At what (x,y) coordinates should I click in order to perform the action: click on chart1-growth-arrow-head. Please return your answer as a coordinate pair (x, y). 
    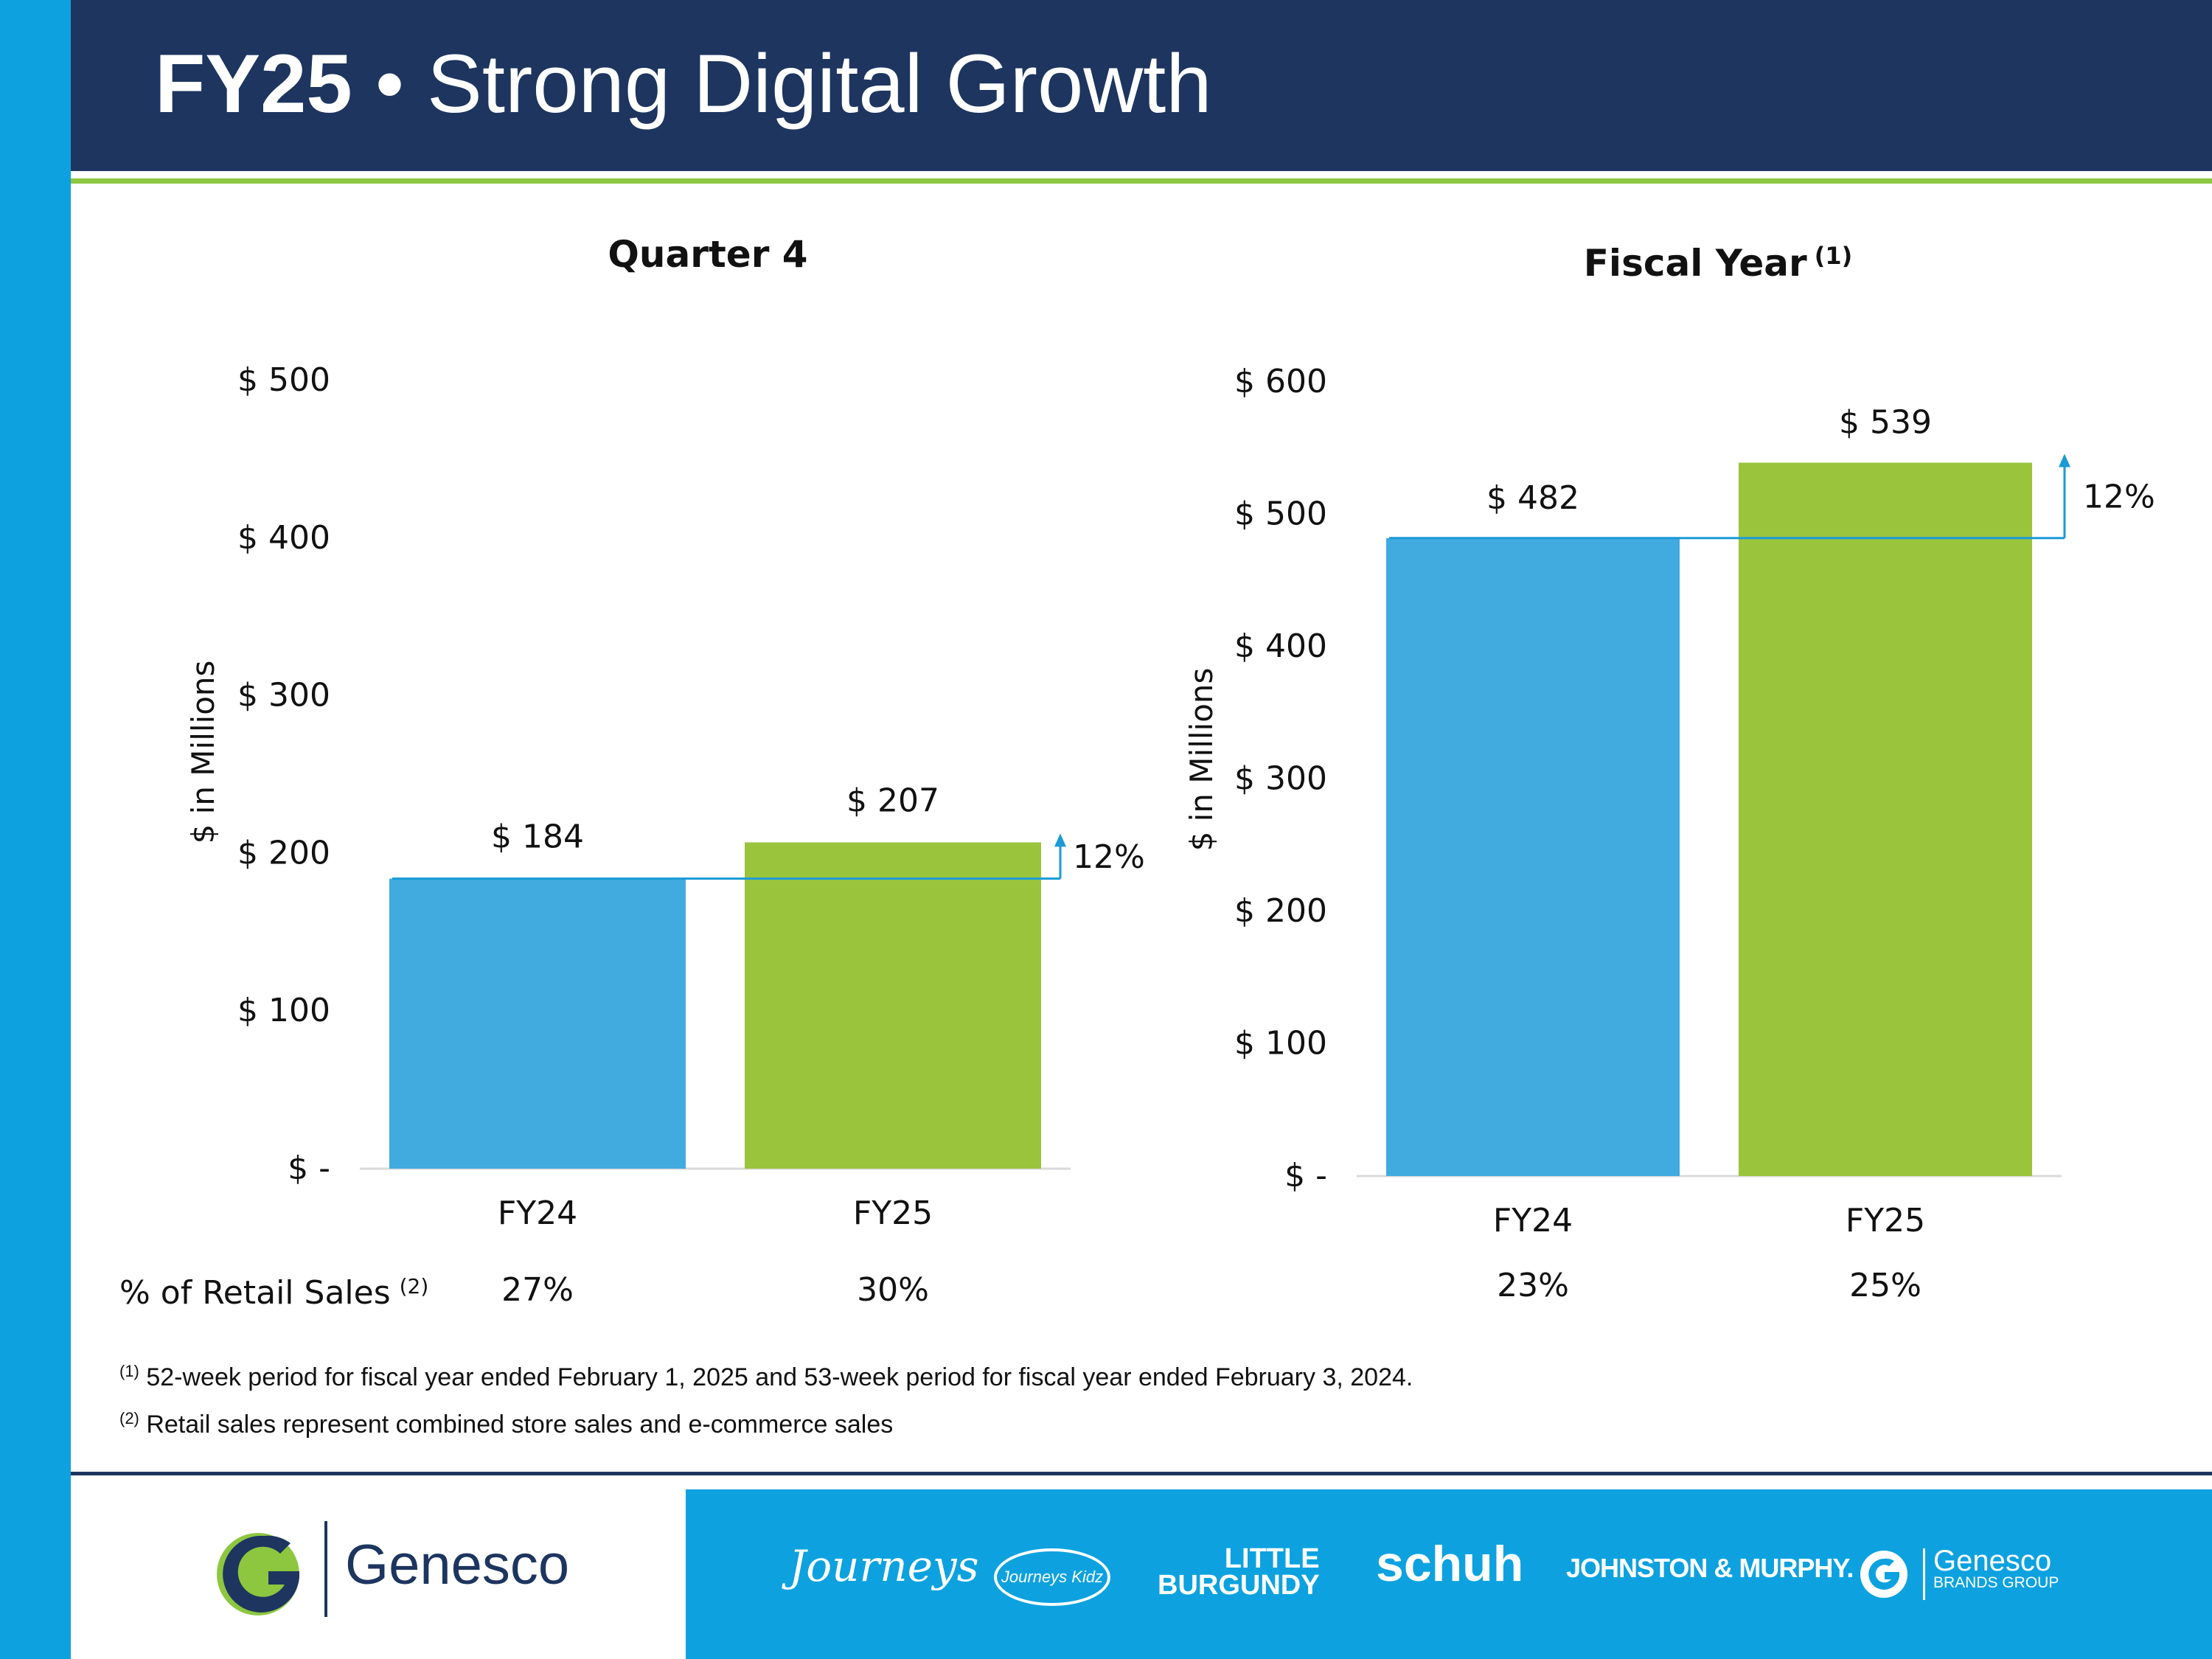
    Looking at the image, I should click on (1060, 840).